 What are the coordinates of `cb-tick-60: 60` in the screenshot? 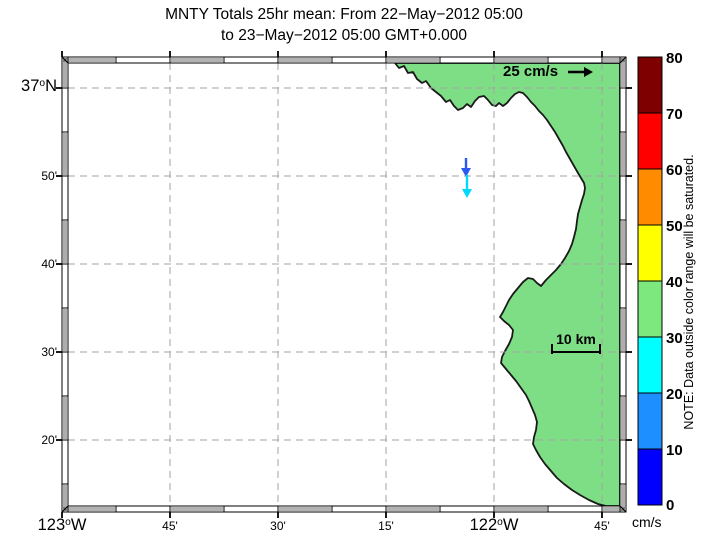 It's located at (674, 170).